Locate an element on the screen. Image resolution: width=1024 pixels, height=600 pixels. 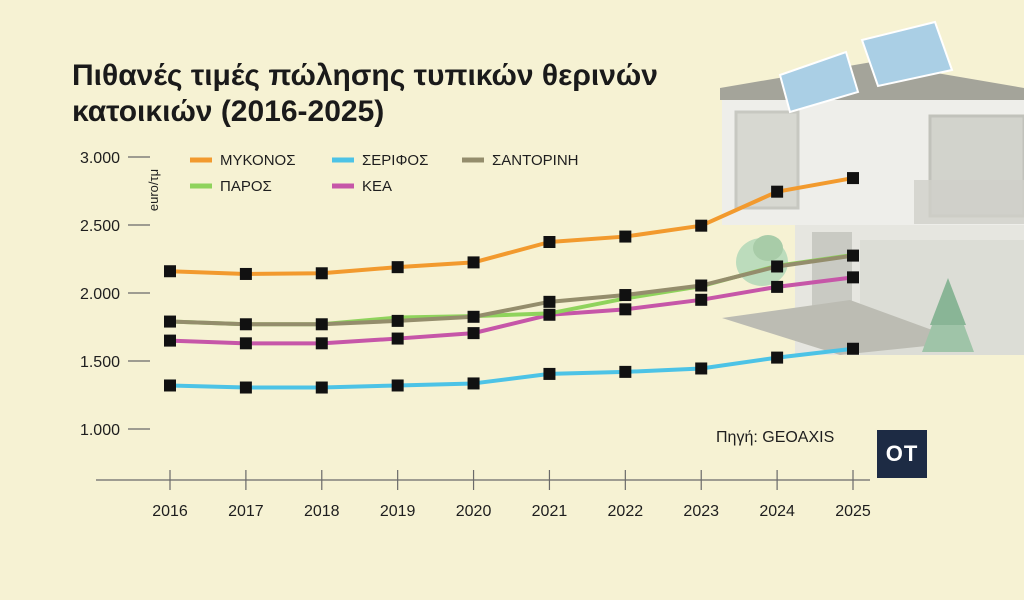
house-upper-window is located at coordinates (767, 160).